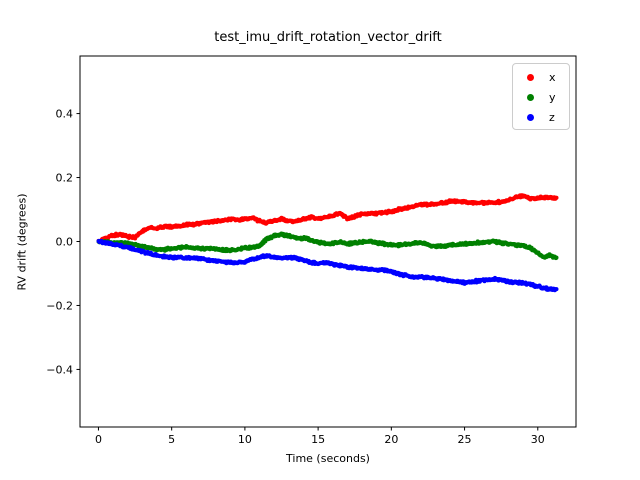 The image size is (640, 480). I want to click on y-axis-label: RV drift (degrees), so click(22, 242).